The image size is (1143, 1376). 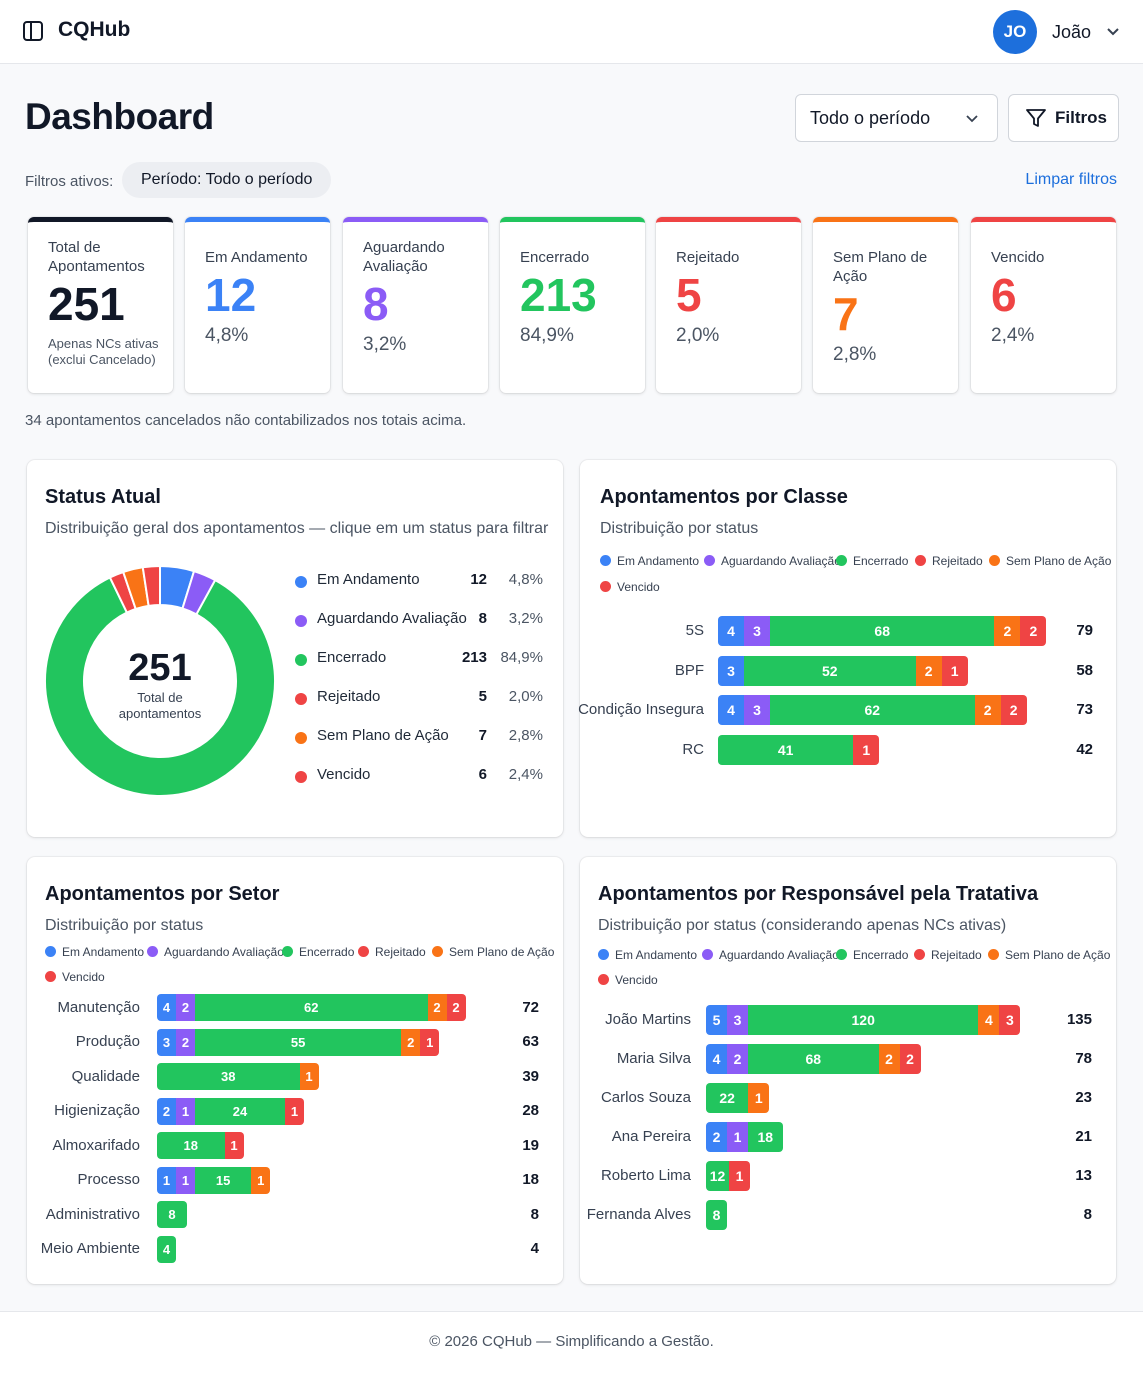 I want to click on stat-card-sem-plano: Sem Plano de Ação 7 2,8%, so click(x=885, y=305).